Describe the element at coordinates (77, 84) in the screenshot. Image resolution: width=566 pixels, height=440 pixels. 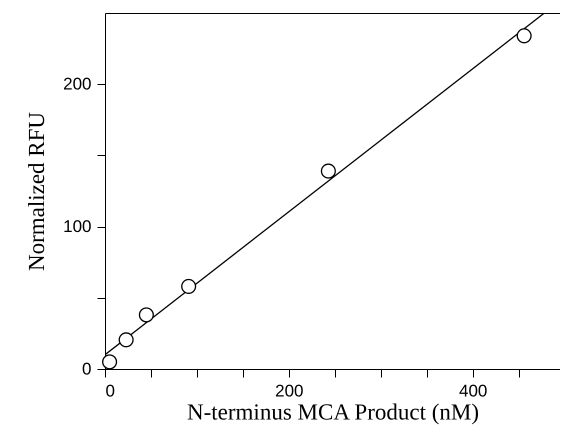
I see `y-tick-label: 200` at that location.